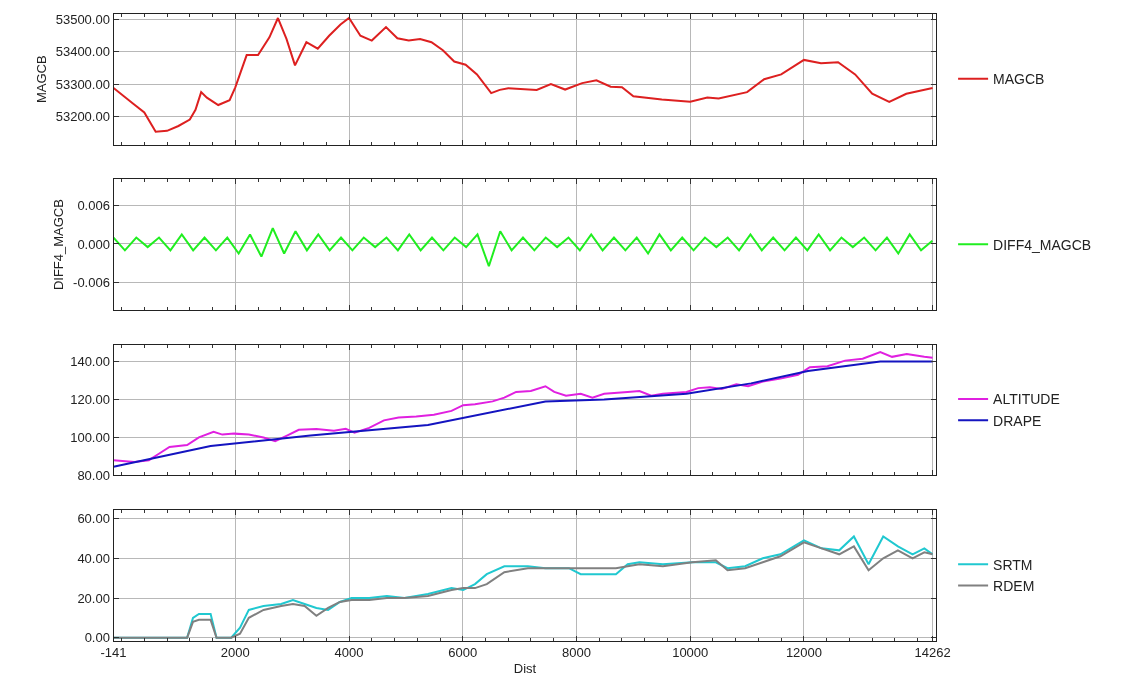 Image resolution: width=1133 pixels, height=696 pixels. Describe the element at coordinates (93, 475) in the screenshot. I see `y-tick-label: 80.00` at that location.